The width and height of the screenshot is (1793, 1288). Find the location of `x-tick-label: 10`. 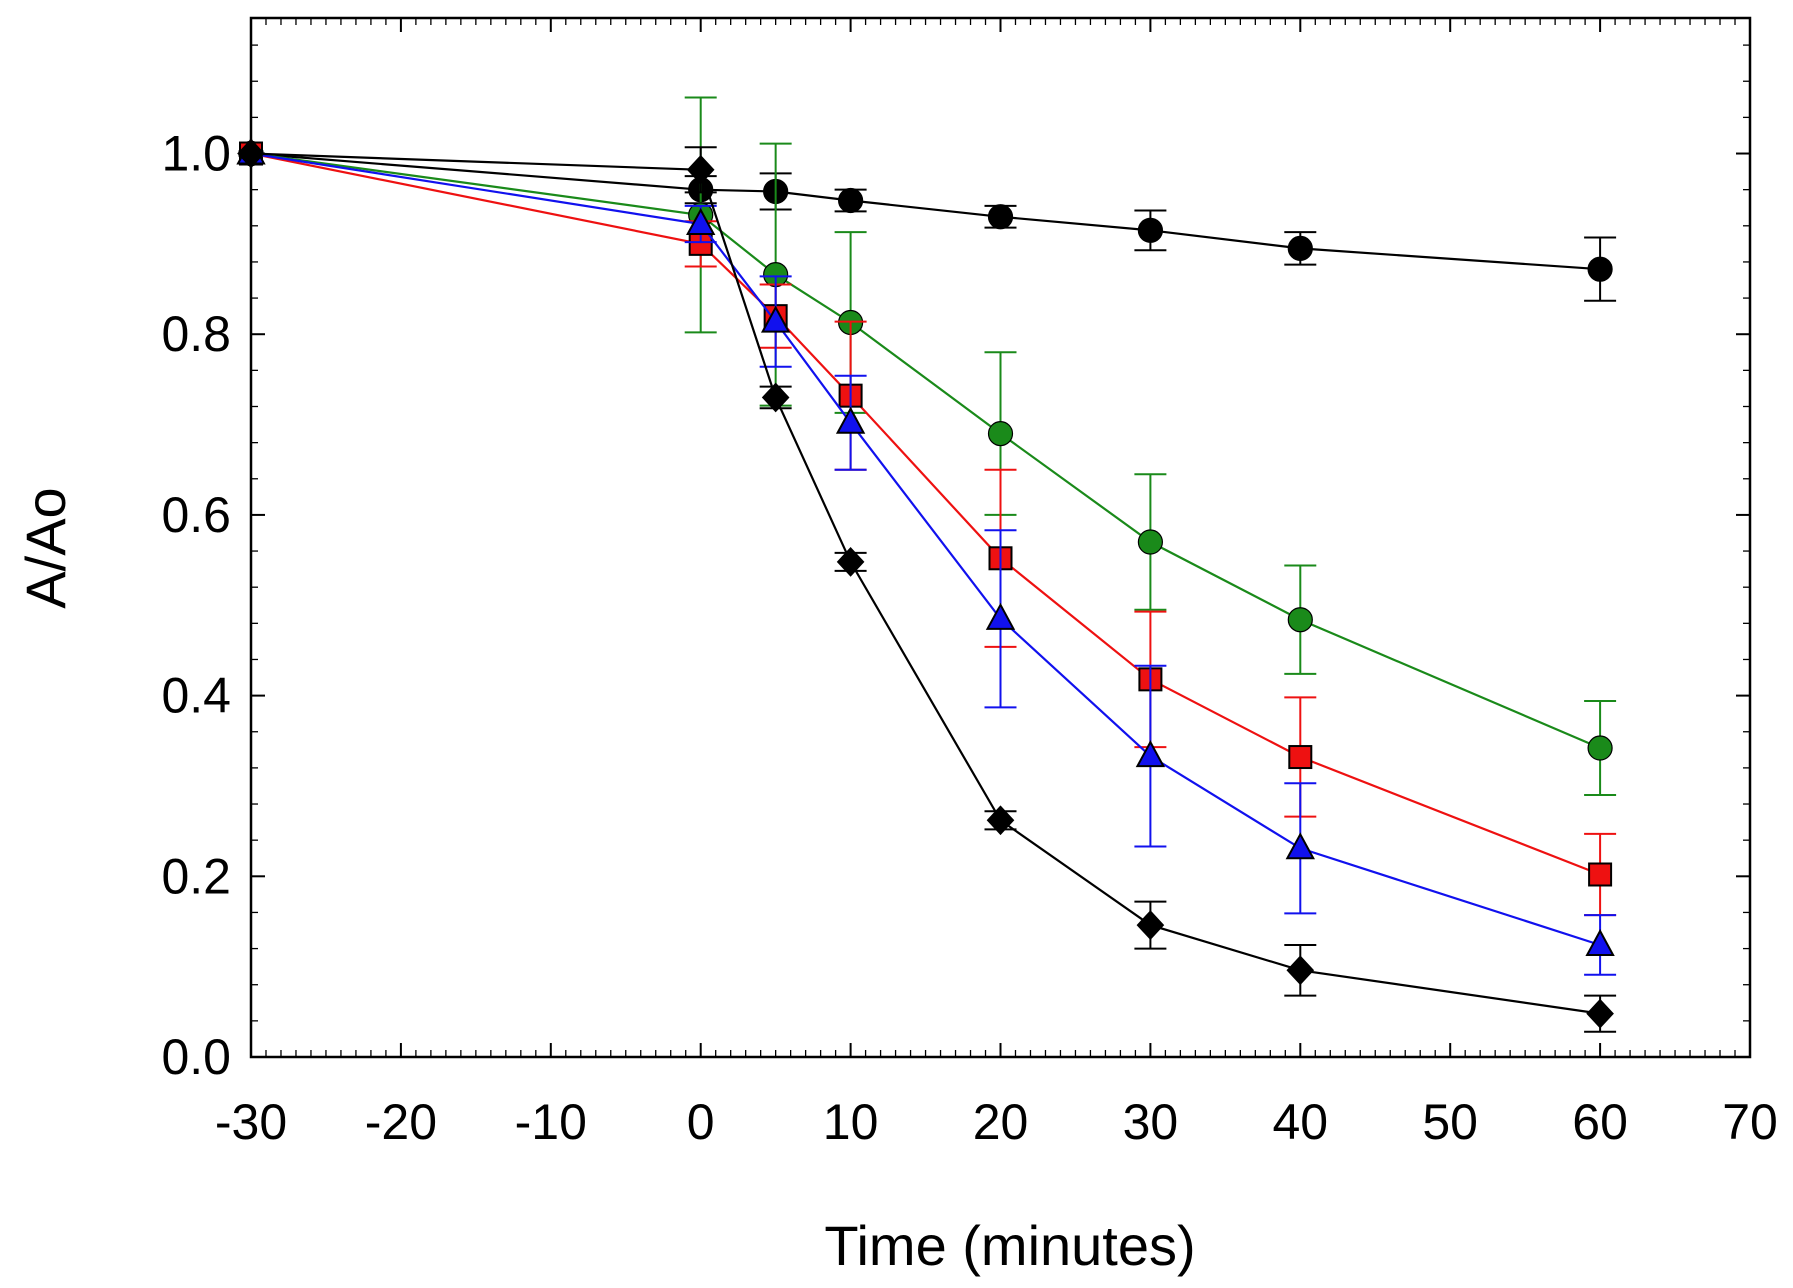

x-tick-label: 10 is located at coordinates (851, 1122).